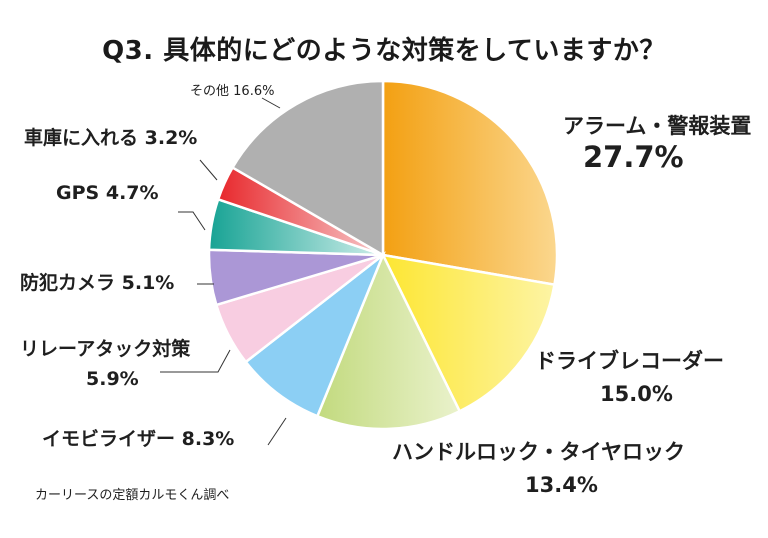  What do you see at coordinates (384, 51) in the screenshot?
I see `chart-title: Q3. 具体的にどのような対策をしていますか？` at bounding box center [384, 51].